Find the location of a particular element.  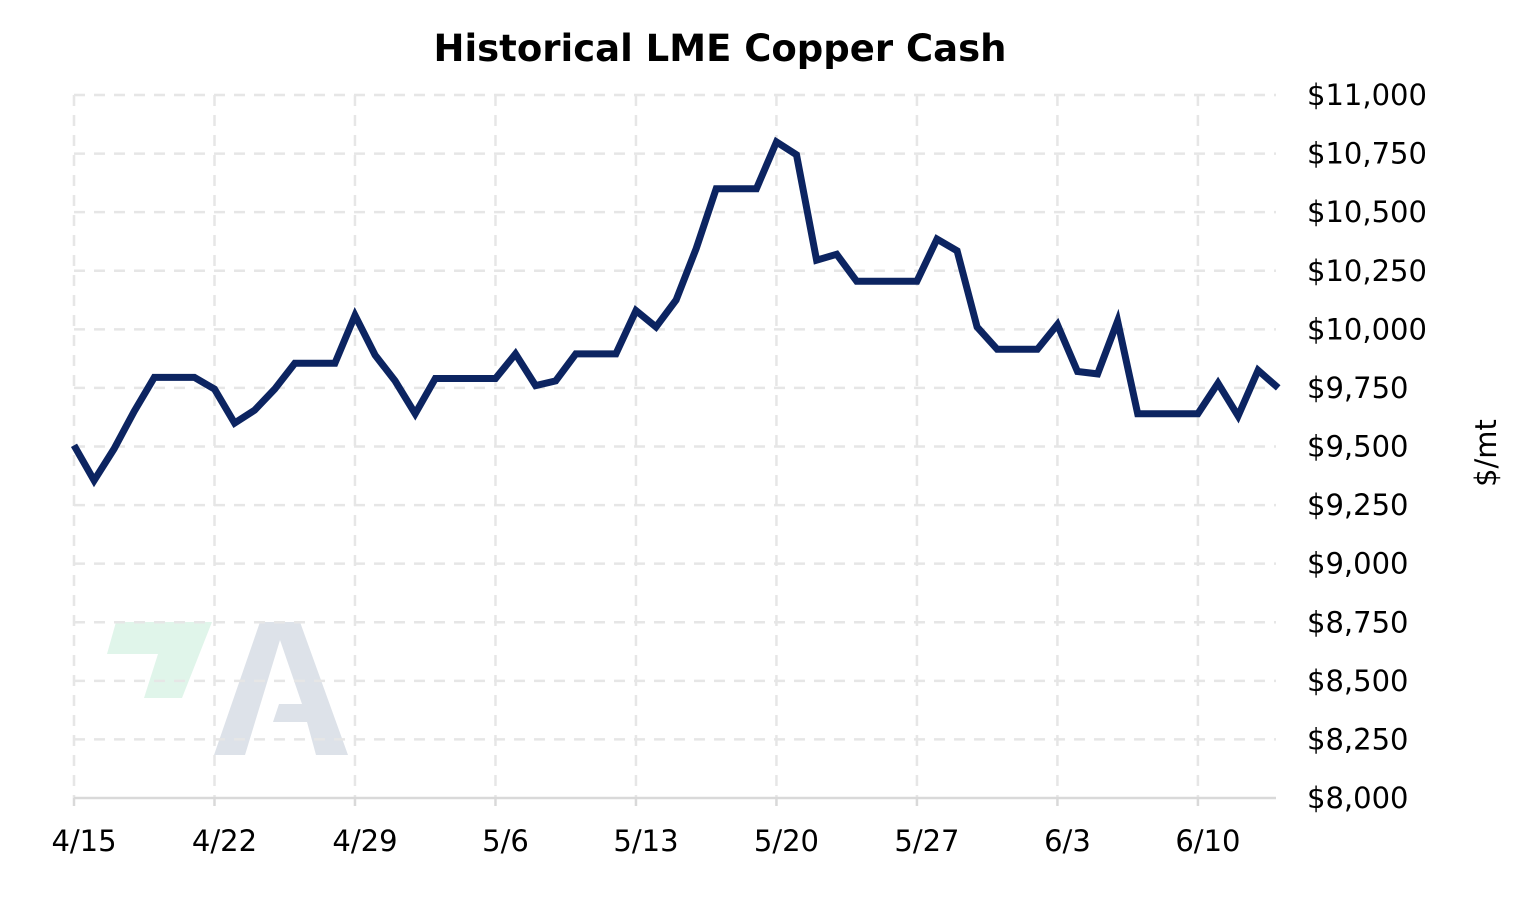

y-tick-label: $10,000 is located at coordinates (1367, 329).